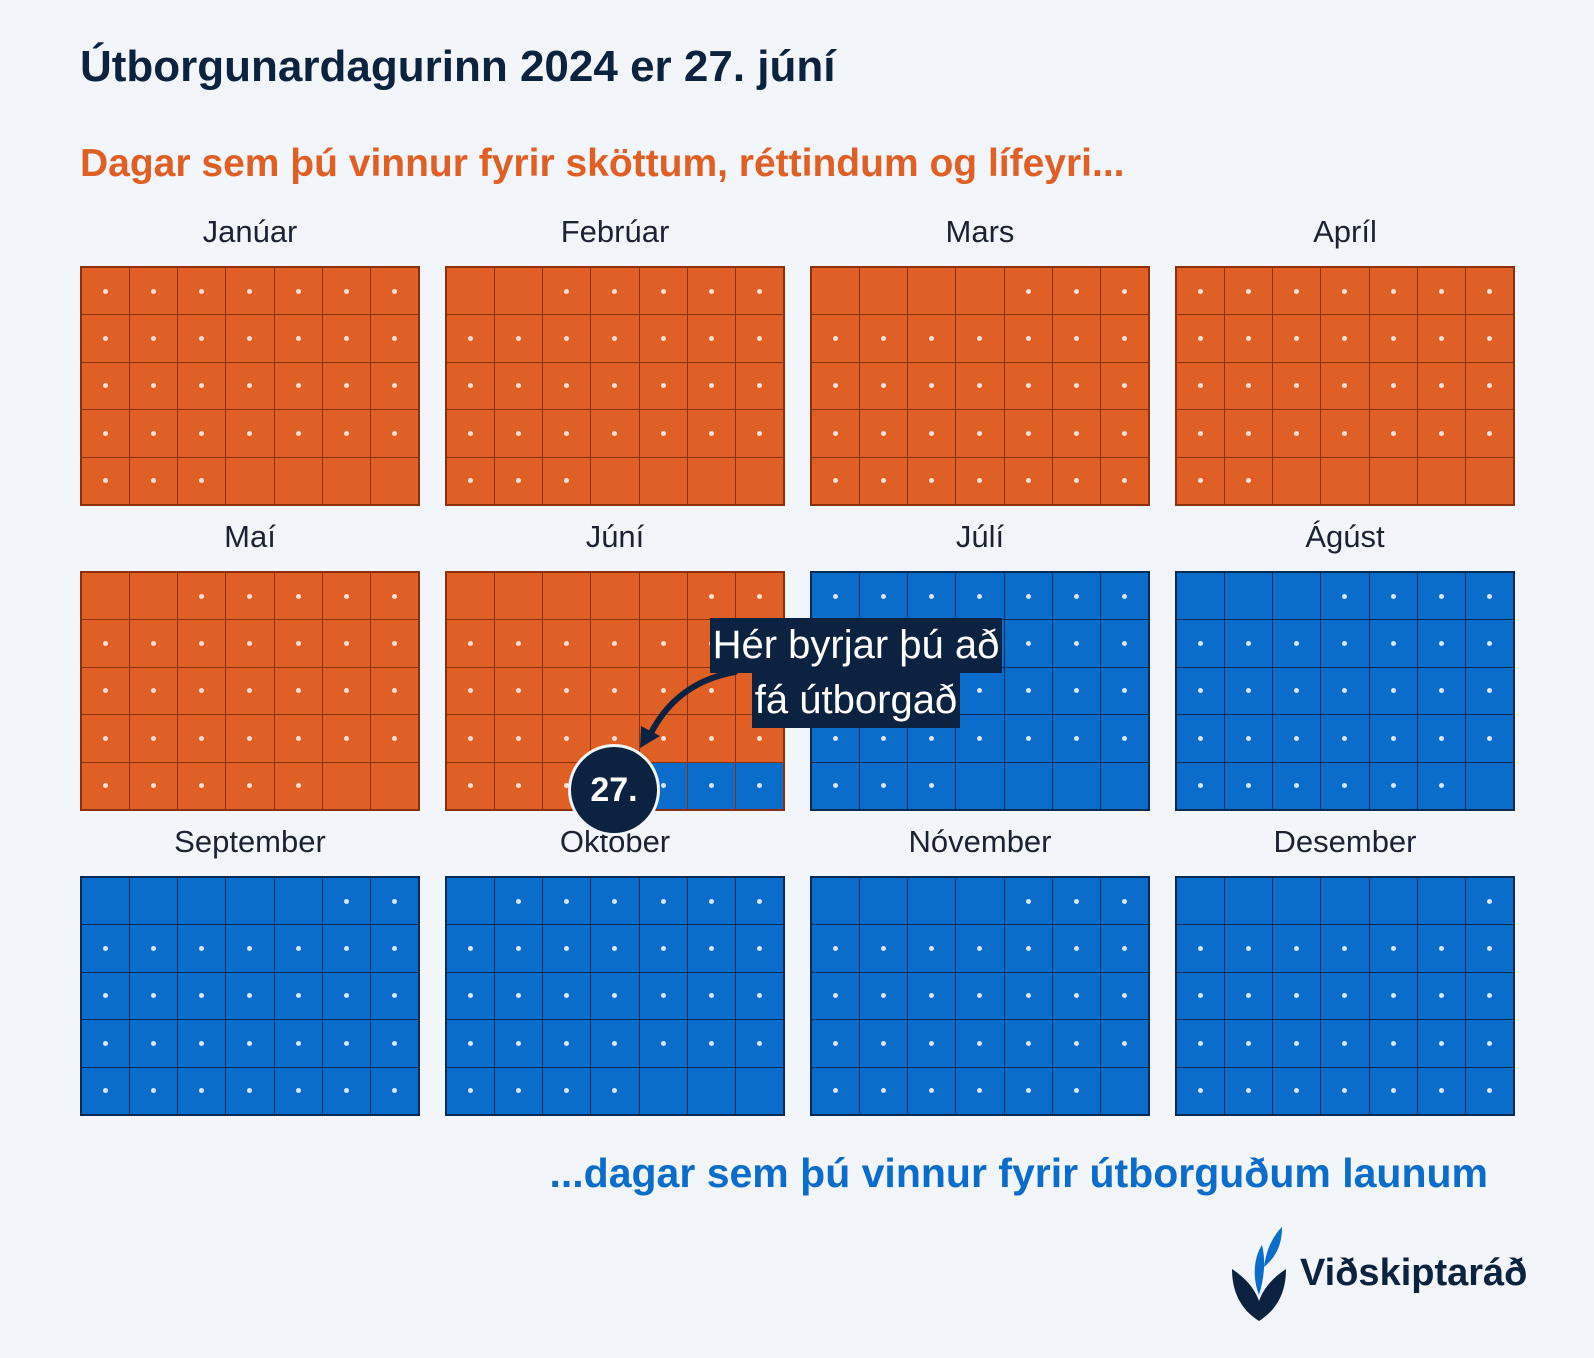 The width and height of the screenshot is (1594, 1358). Describe the element at coordinates (250, 664) in the screenshot. I see `month-may: Maí` at that location.